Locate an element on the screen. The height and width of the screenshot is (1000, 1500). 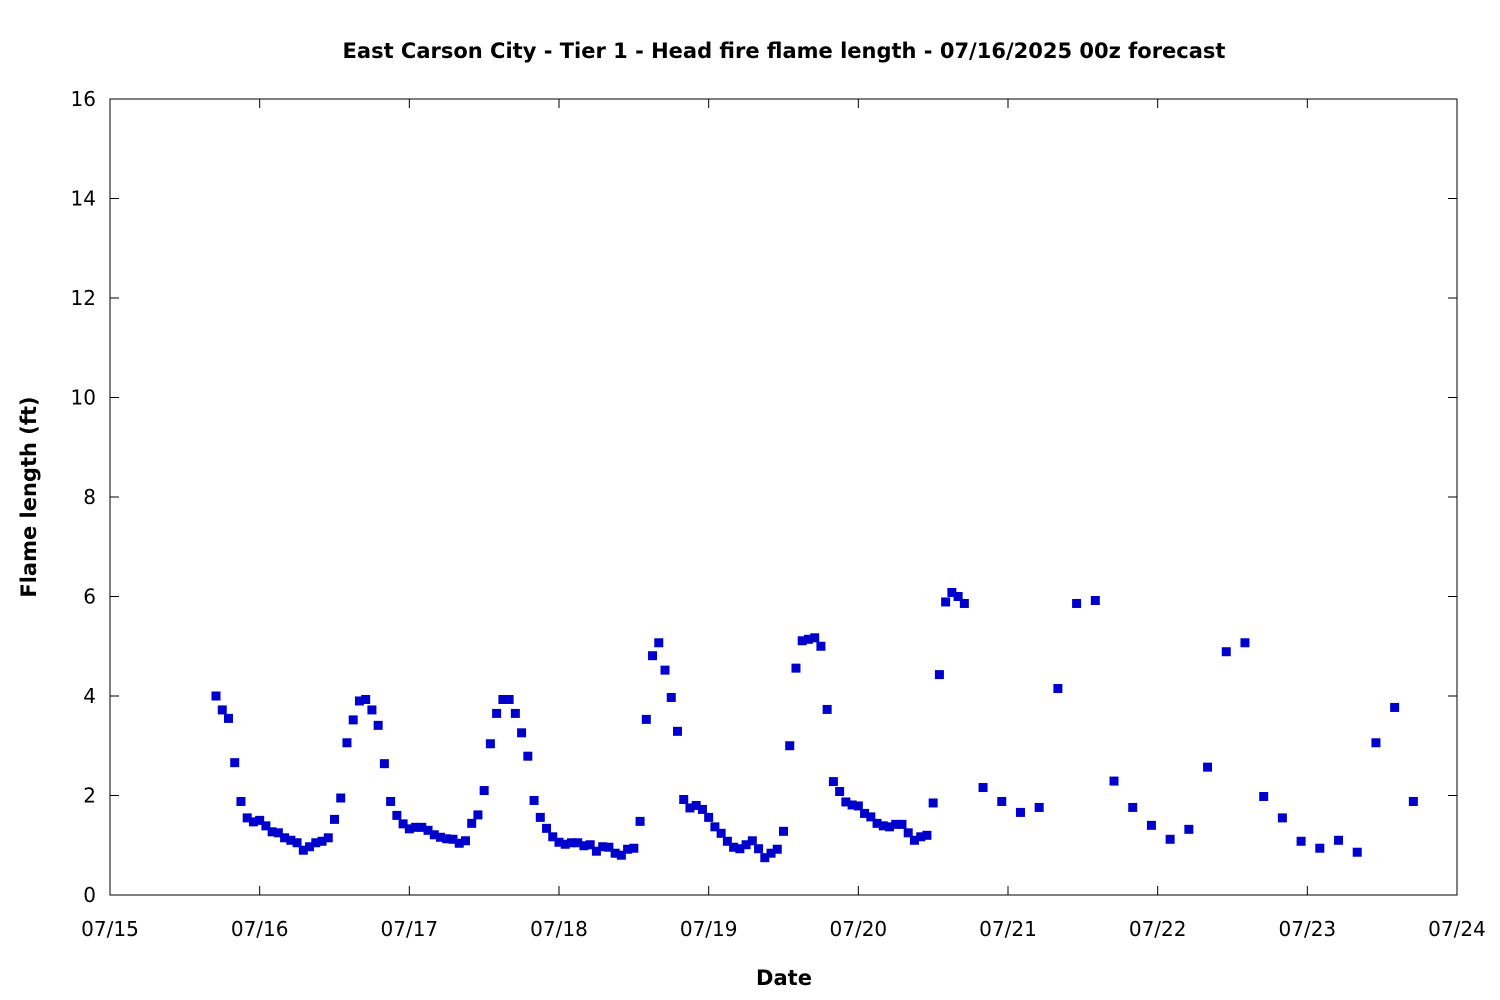
y-tick-label: 6 is located at coordinates (89, 597).